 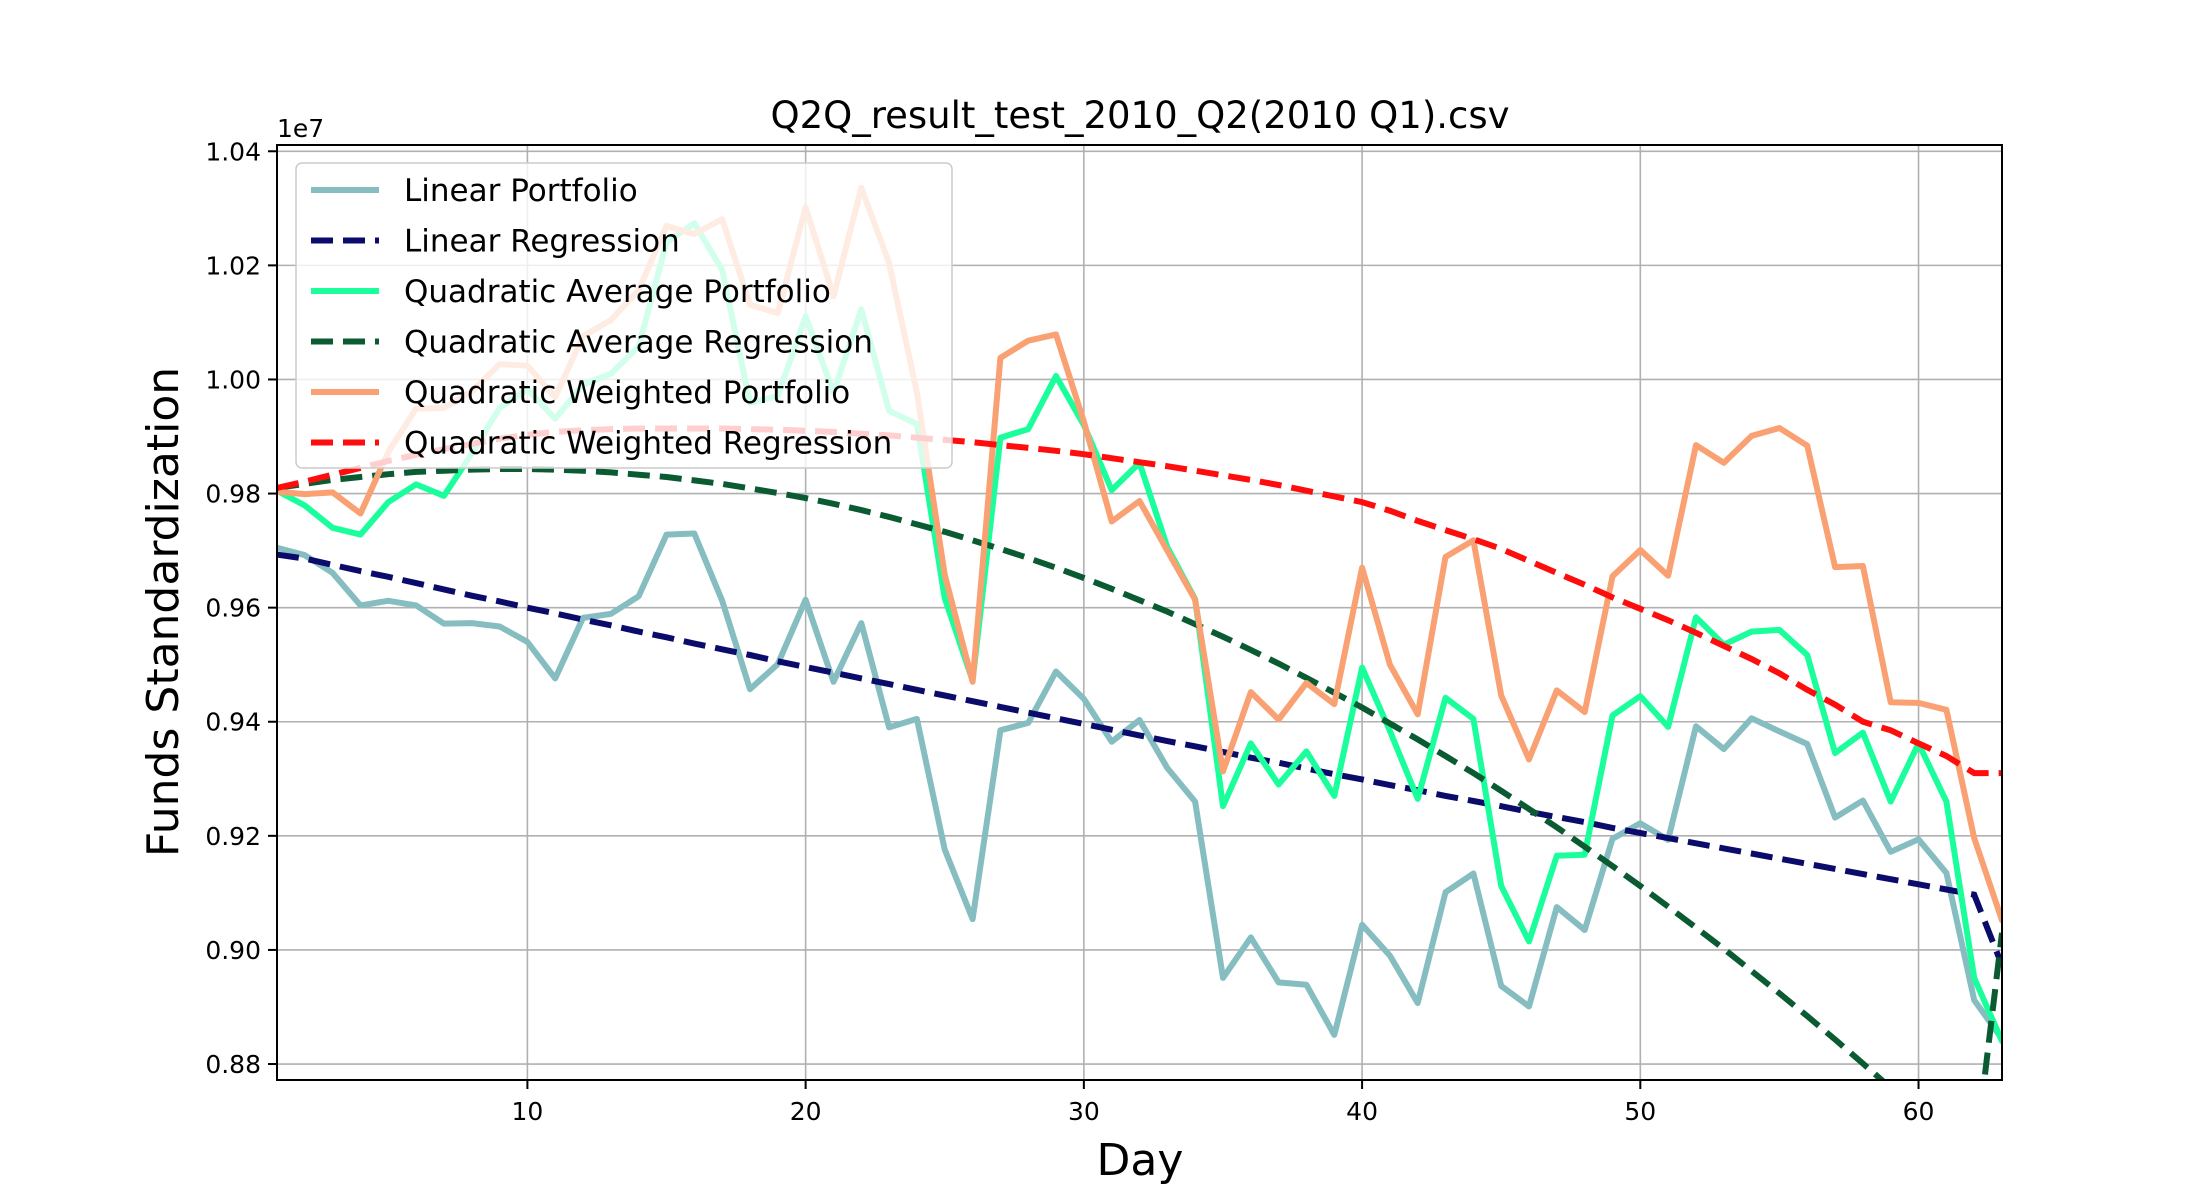 I want to click on legend-label: Quadratic Average Regression, so click(x=638, y=343).